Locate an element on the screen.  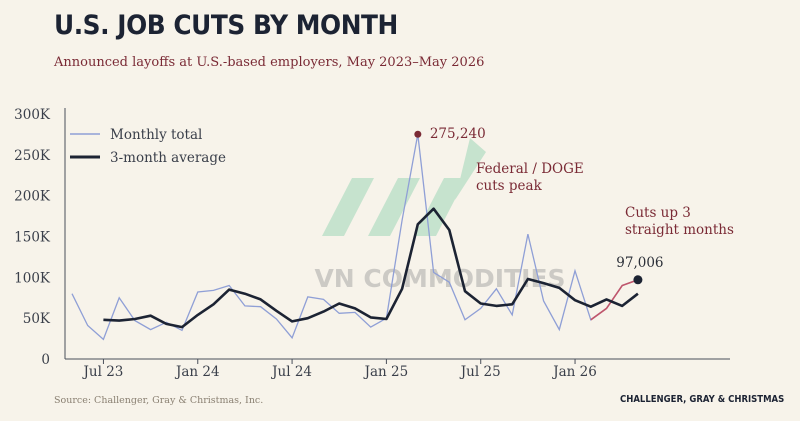
watermark-logo is located at coordinates (404, 187).